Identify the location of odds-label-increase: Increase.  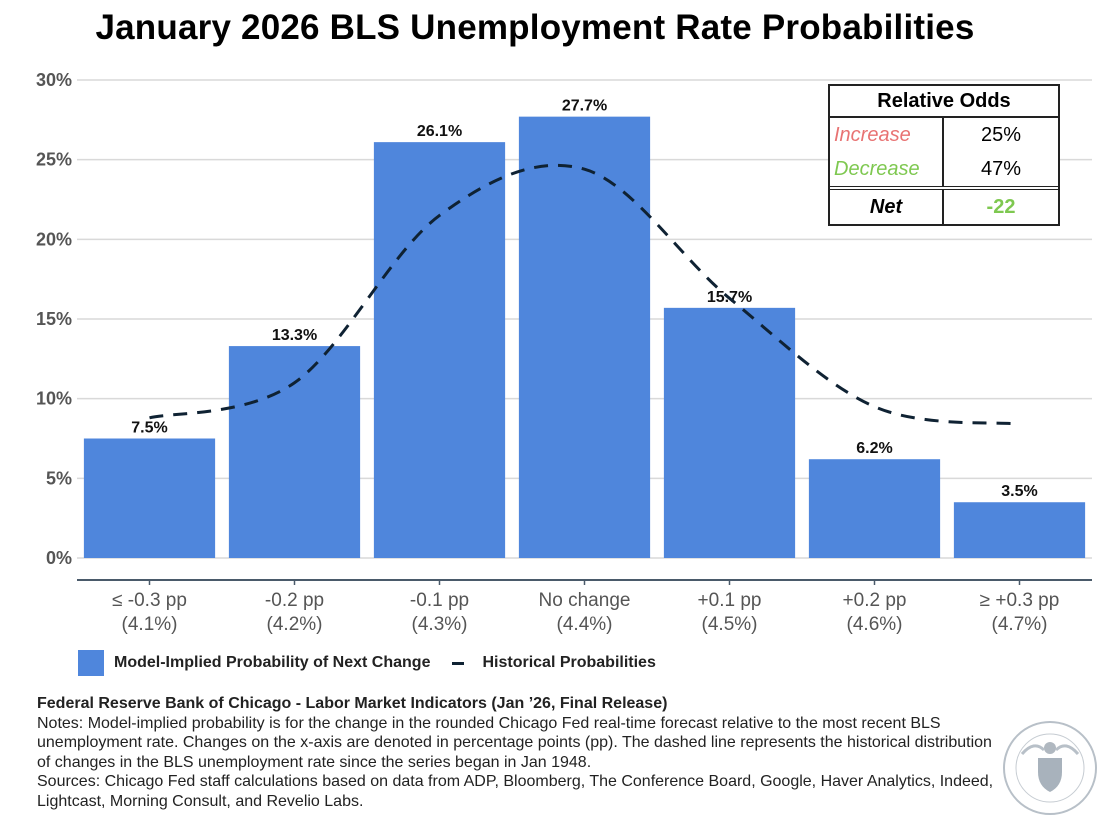
(887, 135).